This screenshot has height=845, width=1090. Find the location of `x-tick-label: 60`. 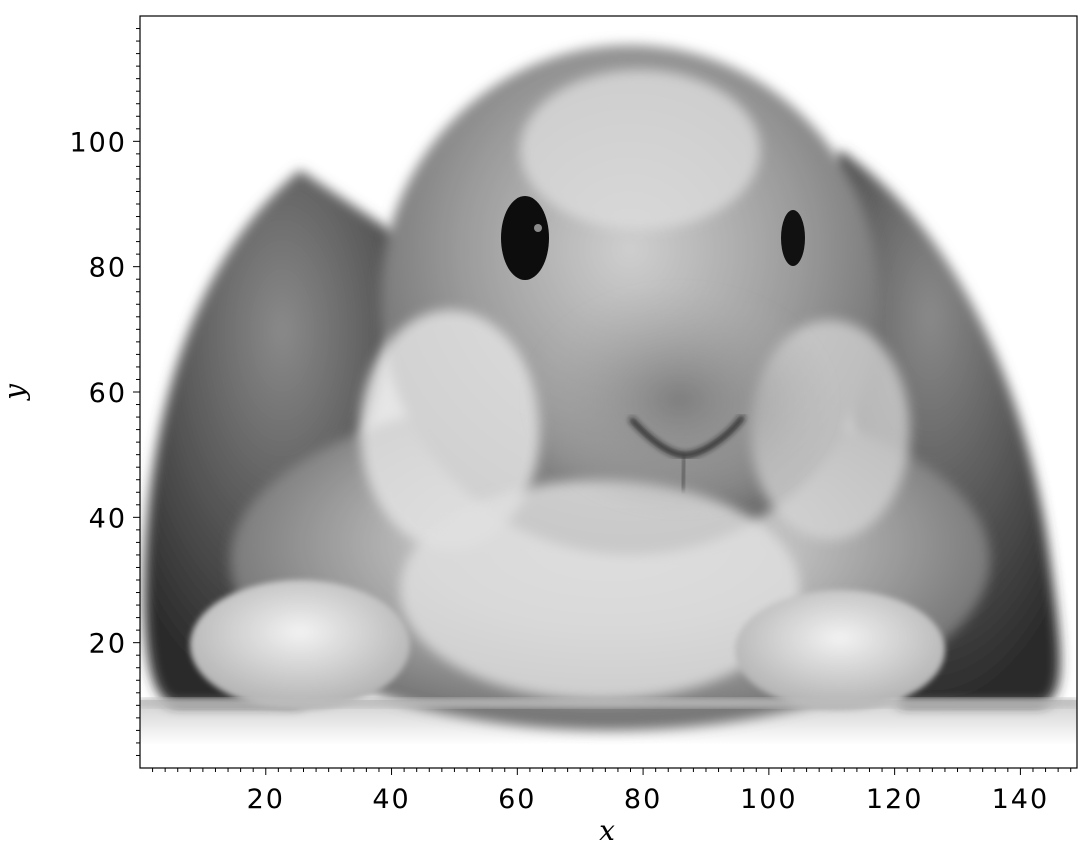

x-tick-label: 60 is located at coordinates (517, 799).